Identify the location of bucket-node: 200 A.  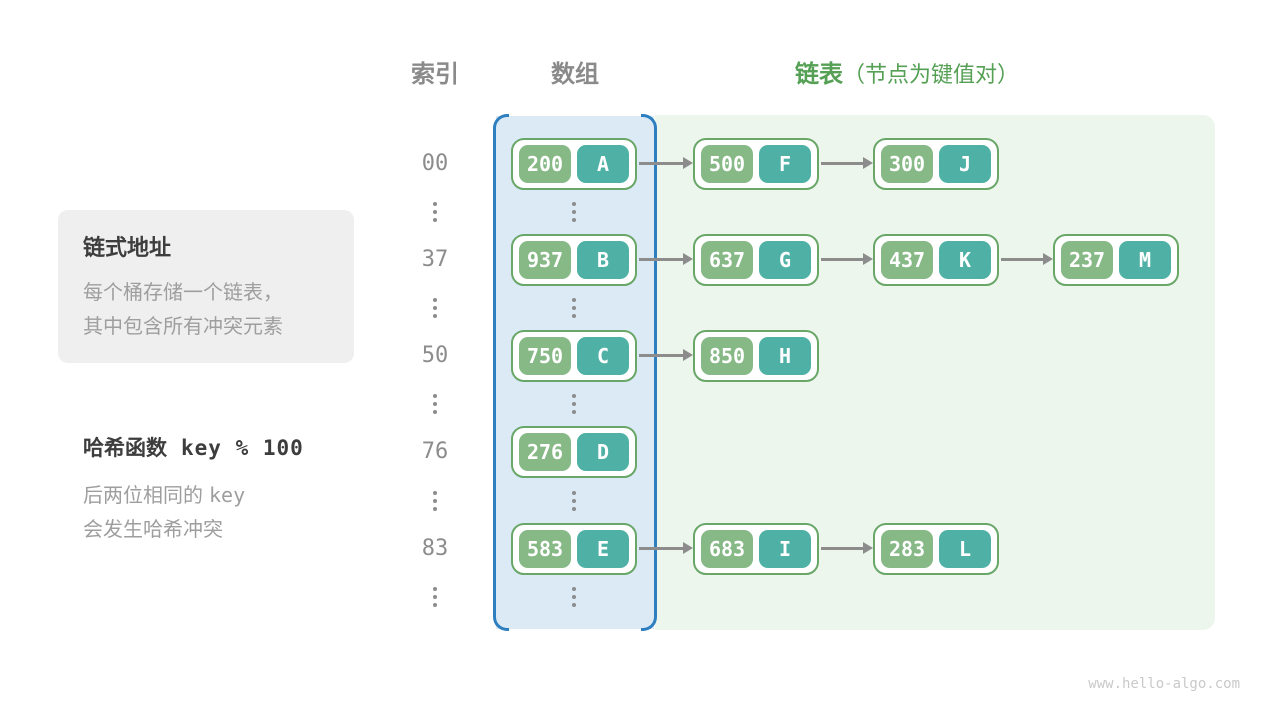
(574, 164).